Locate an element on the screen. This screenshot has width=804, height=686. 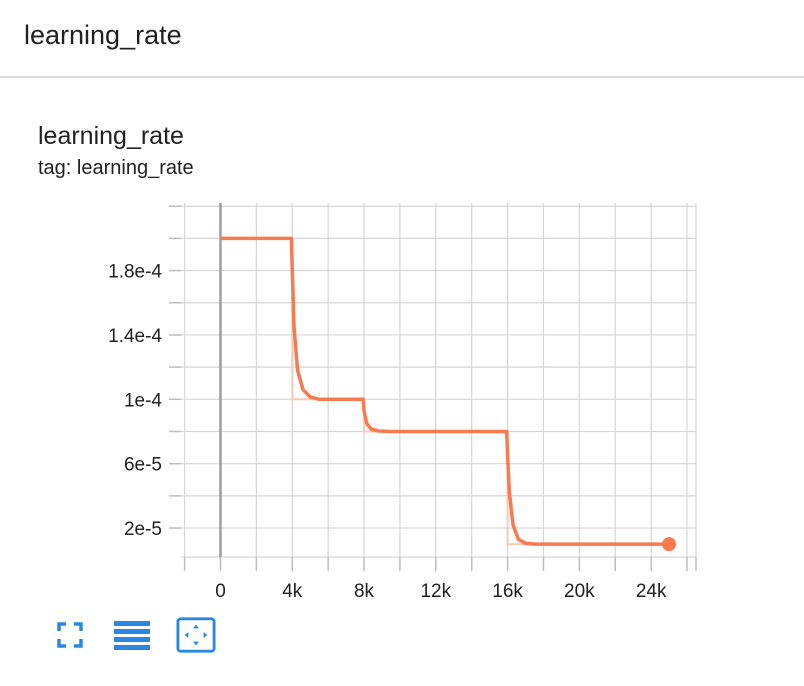
chart-toolbar is located at coordinates (150, 636).